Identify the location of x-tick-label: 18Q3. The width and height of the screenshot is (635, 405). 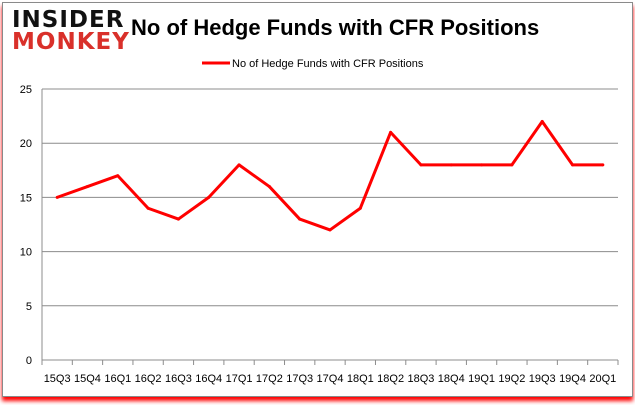
(420, 379).